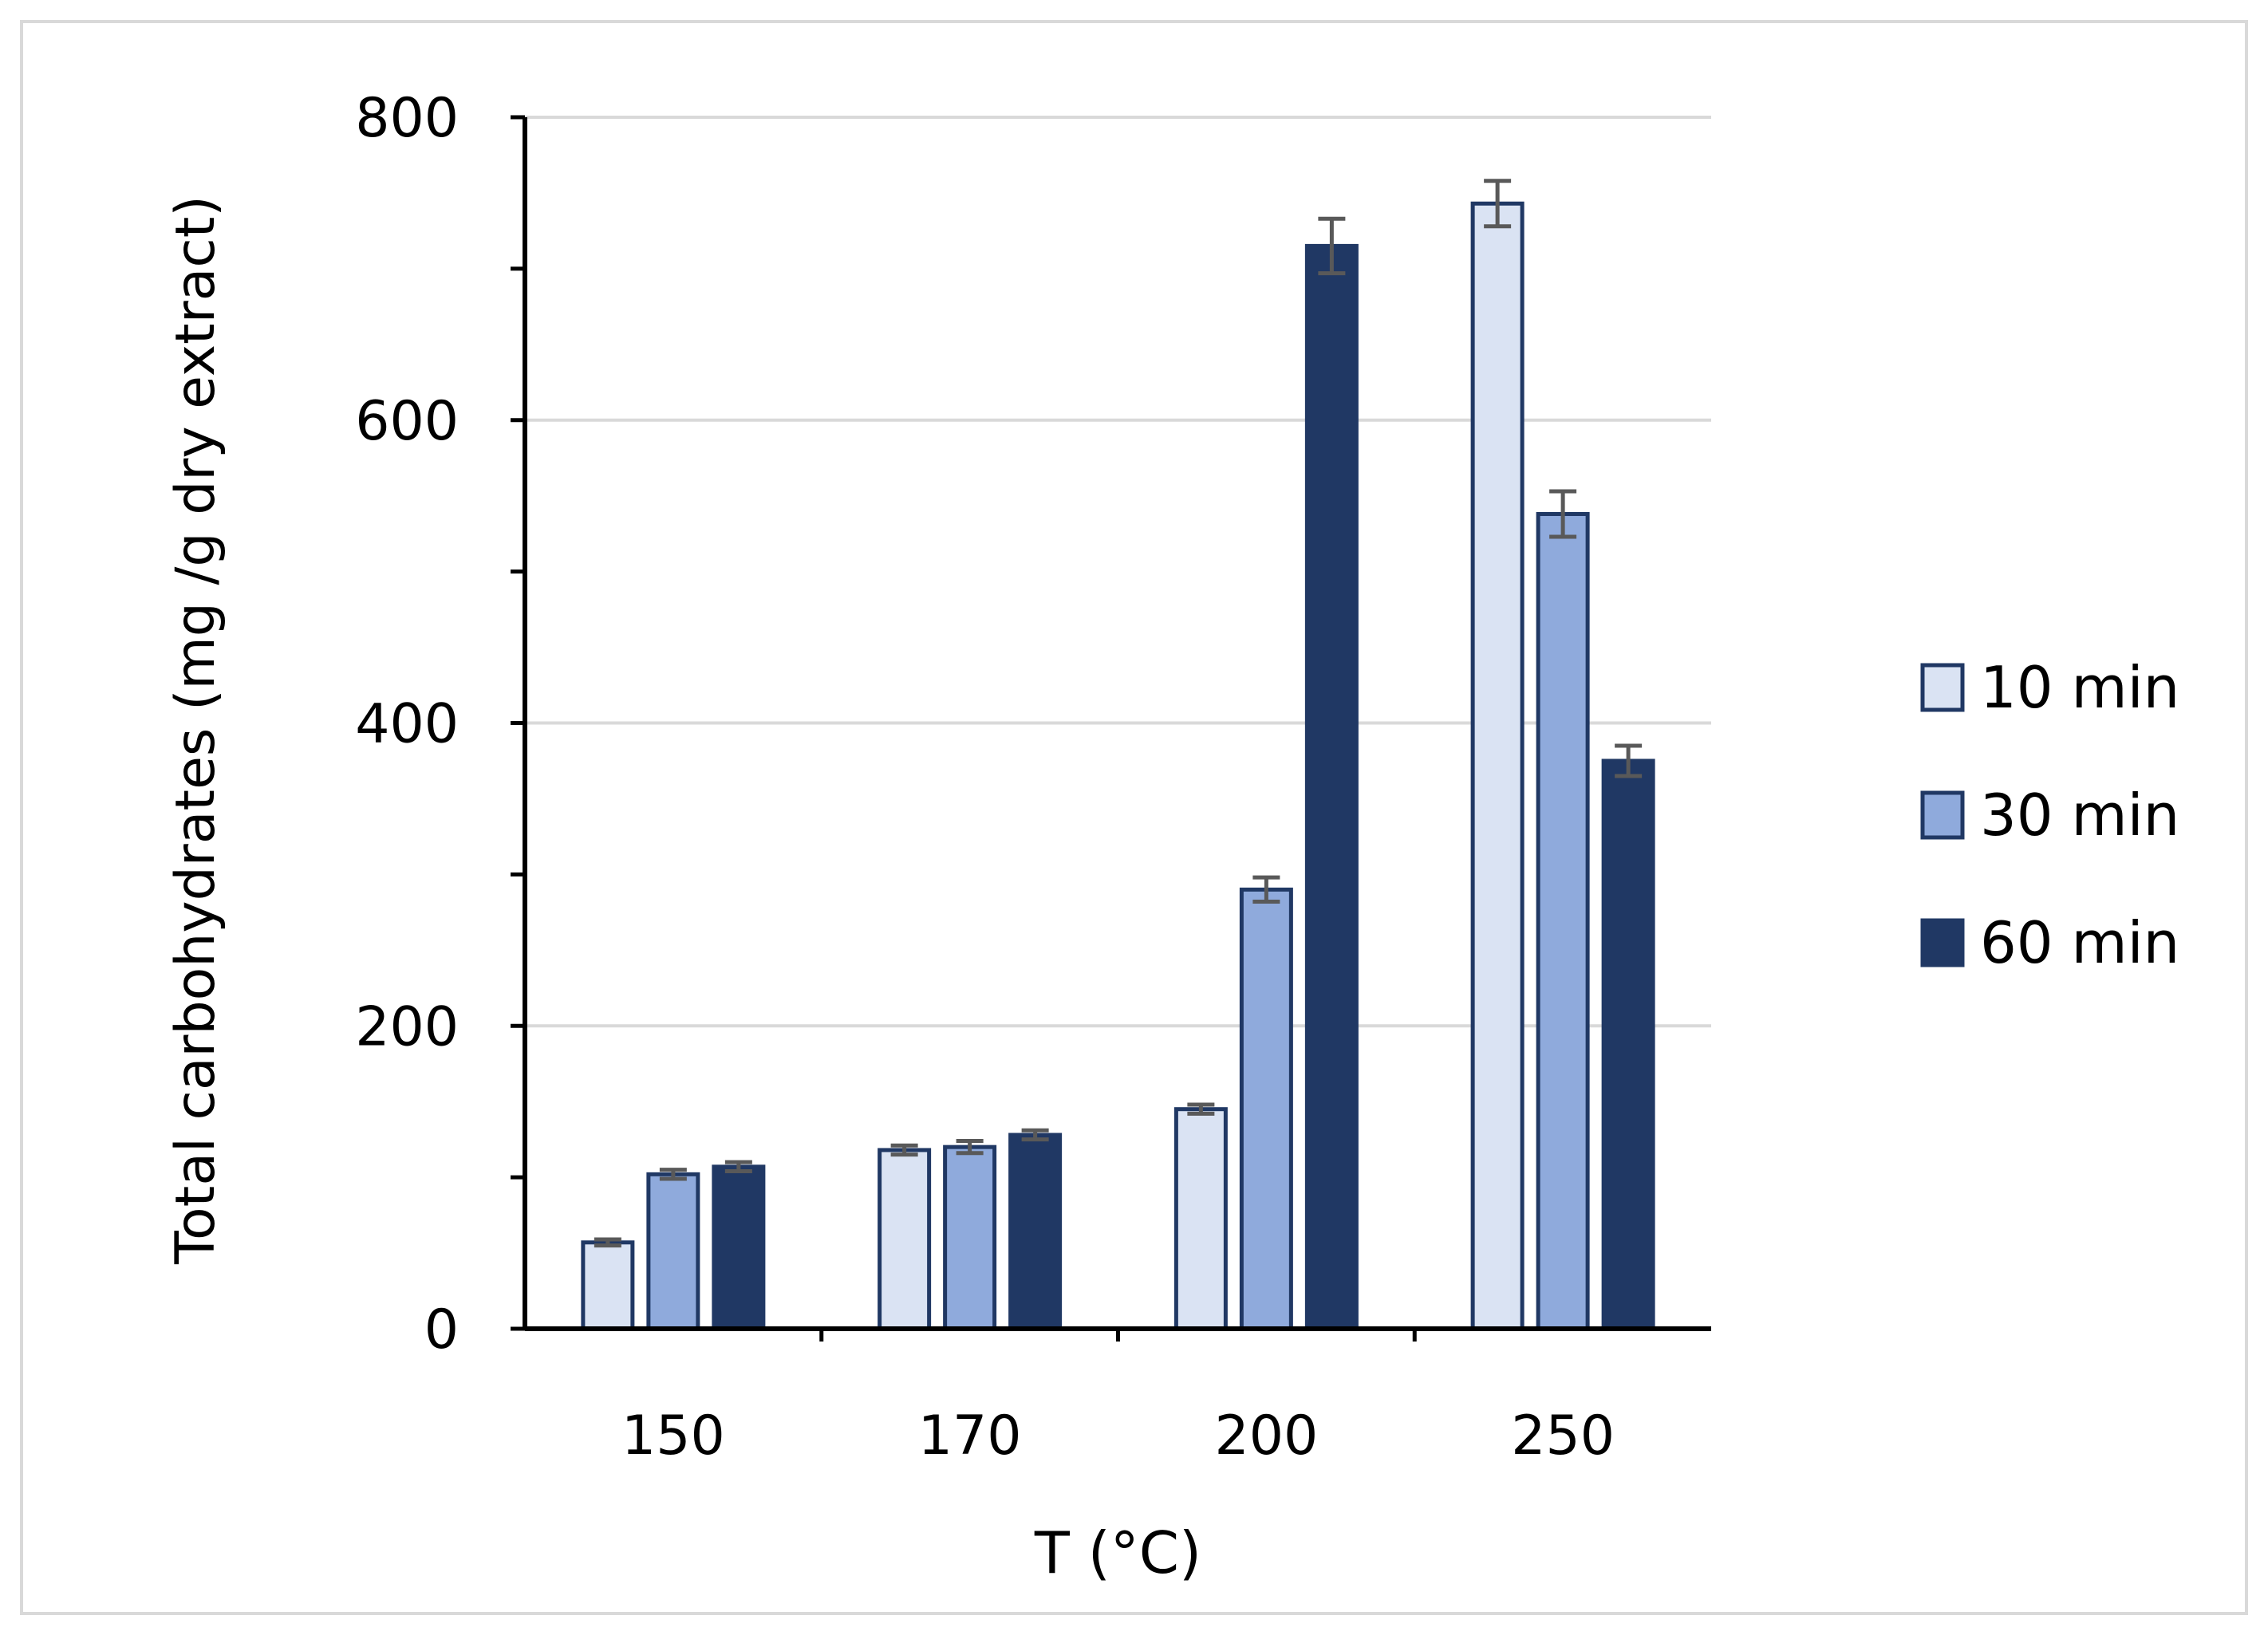  What do you see at coordinates (1118, 1399) in the screenshot?
I see `x-tick-labels: 150 170 200 250` at bounding box center [1118, 1399].